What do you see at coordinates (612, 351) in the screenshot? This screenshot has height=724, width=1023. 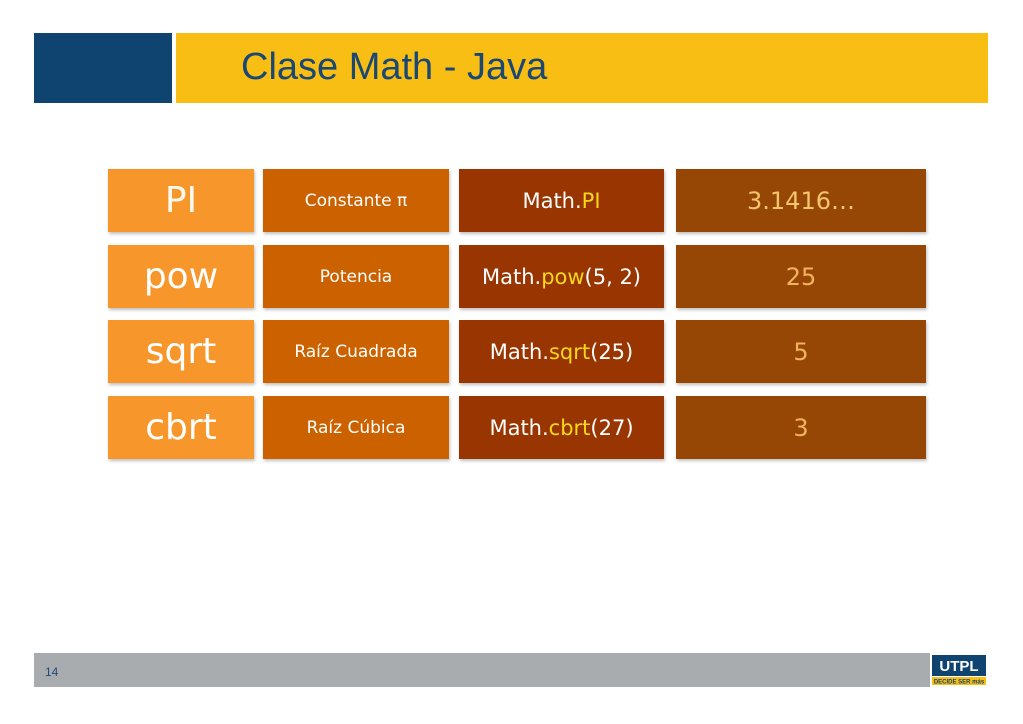 I see `call-args: (25)` at bounding box center [612, 351].